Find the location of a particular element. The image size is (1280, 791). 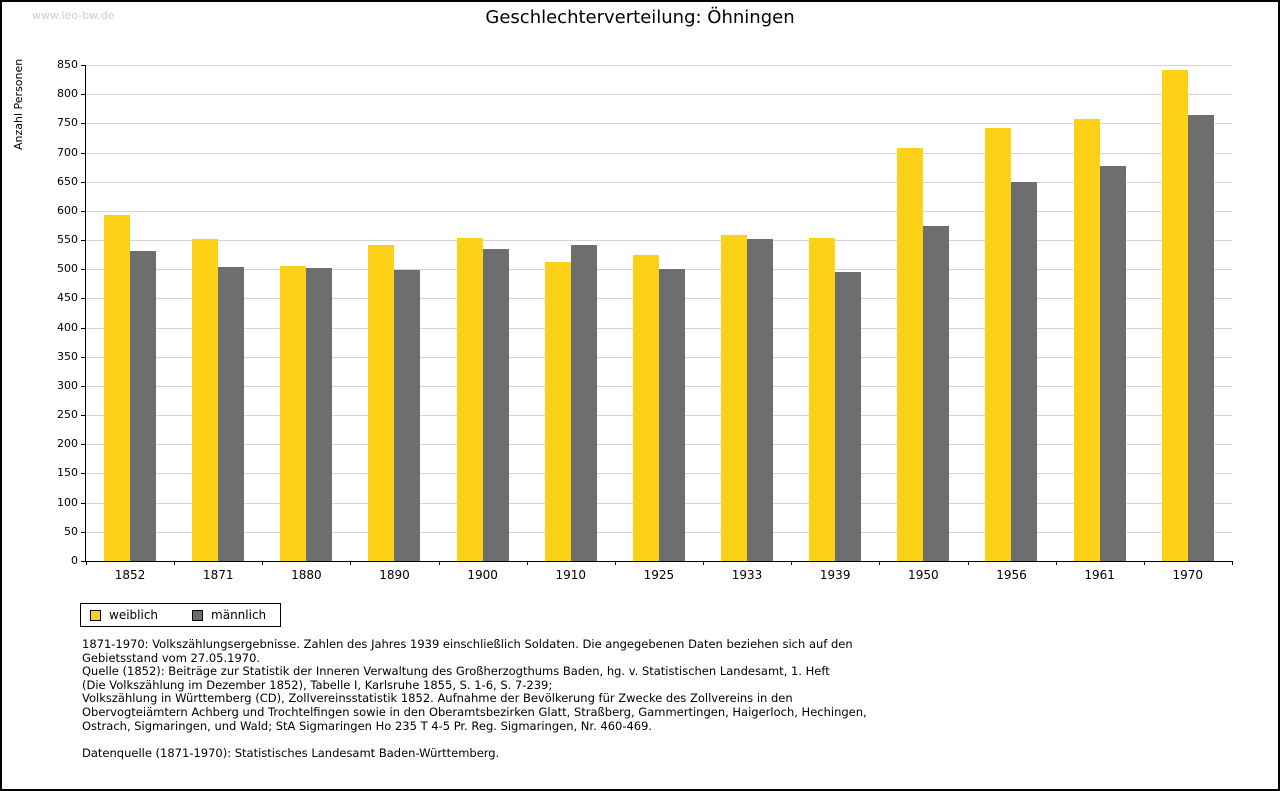

legend-item-männlich: männlich is located at coordinates (229, 615).